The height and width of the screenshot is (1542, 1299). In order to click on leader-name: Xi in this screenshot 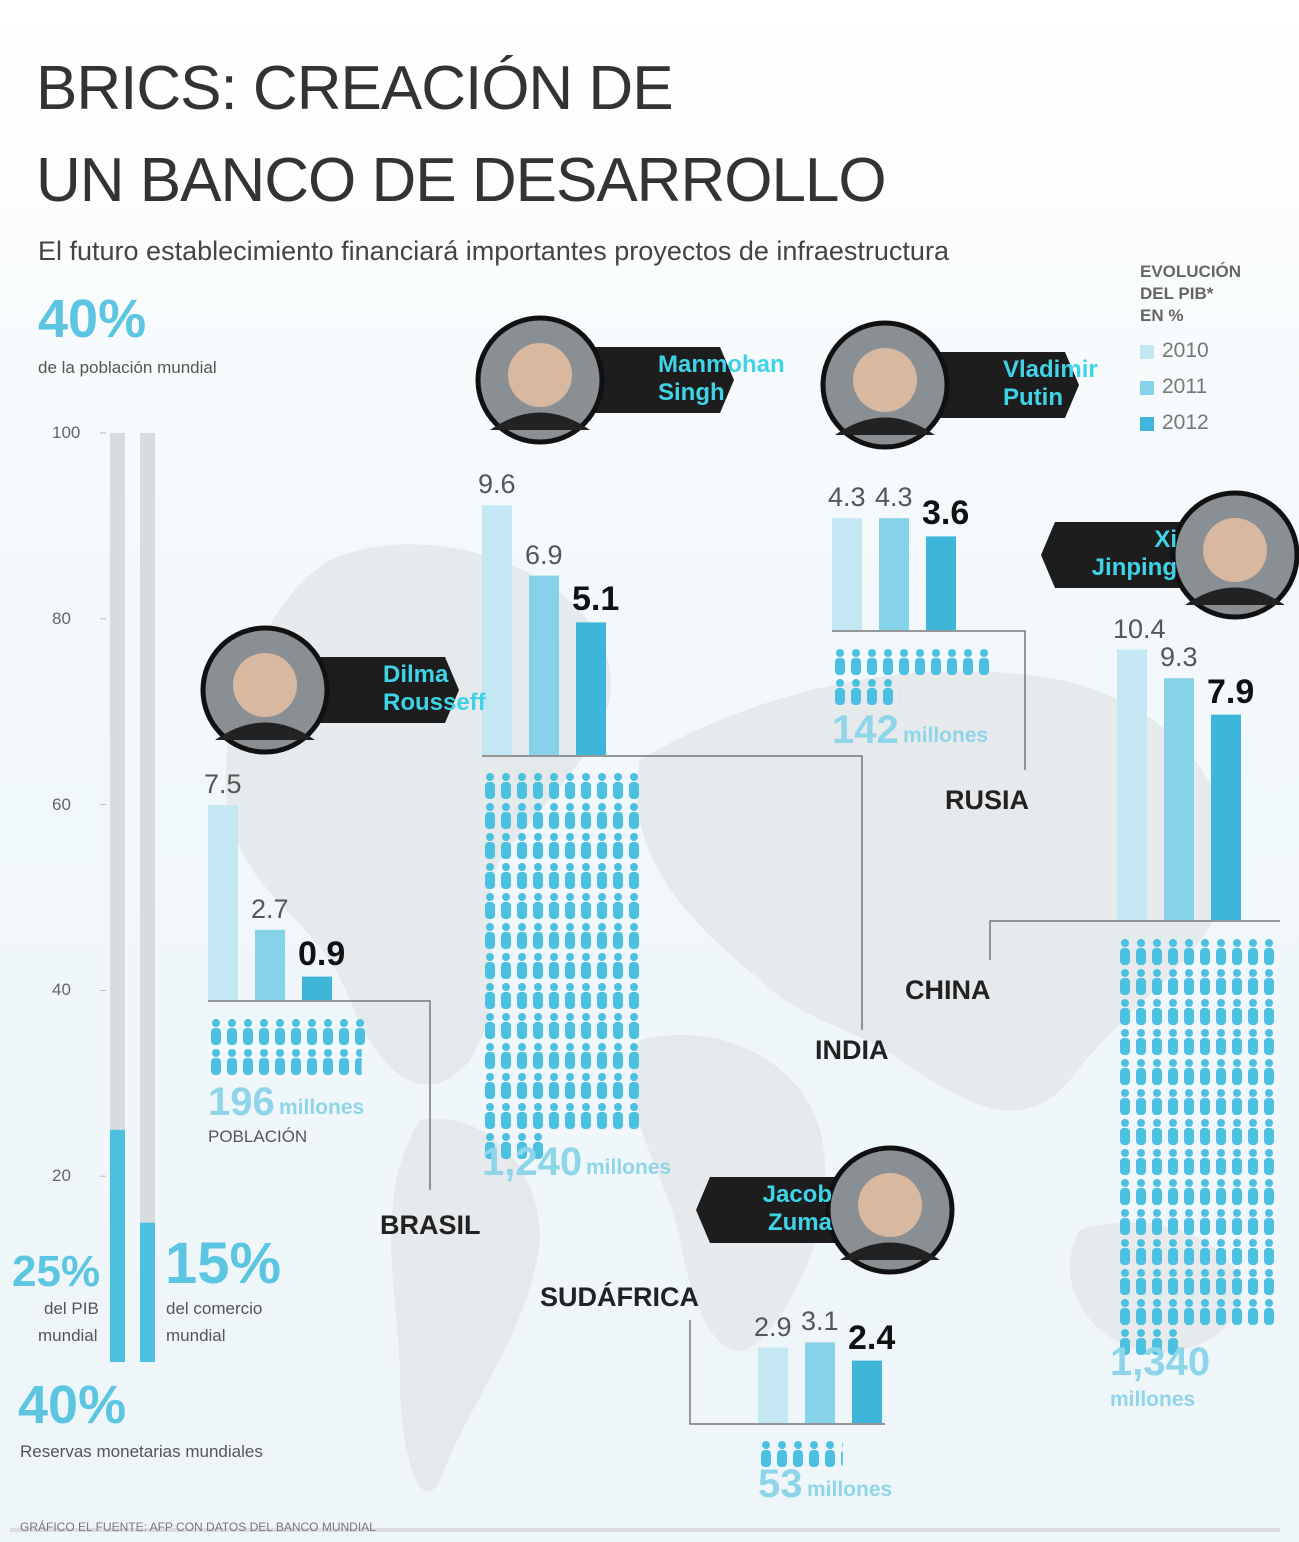, I will do `click(1165, 539)`.